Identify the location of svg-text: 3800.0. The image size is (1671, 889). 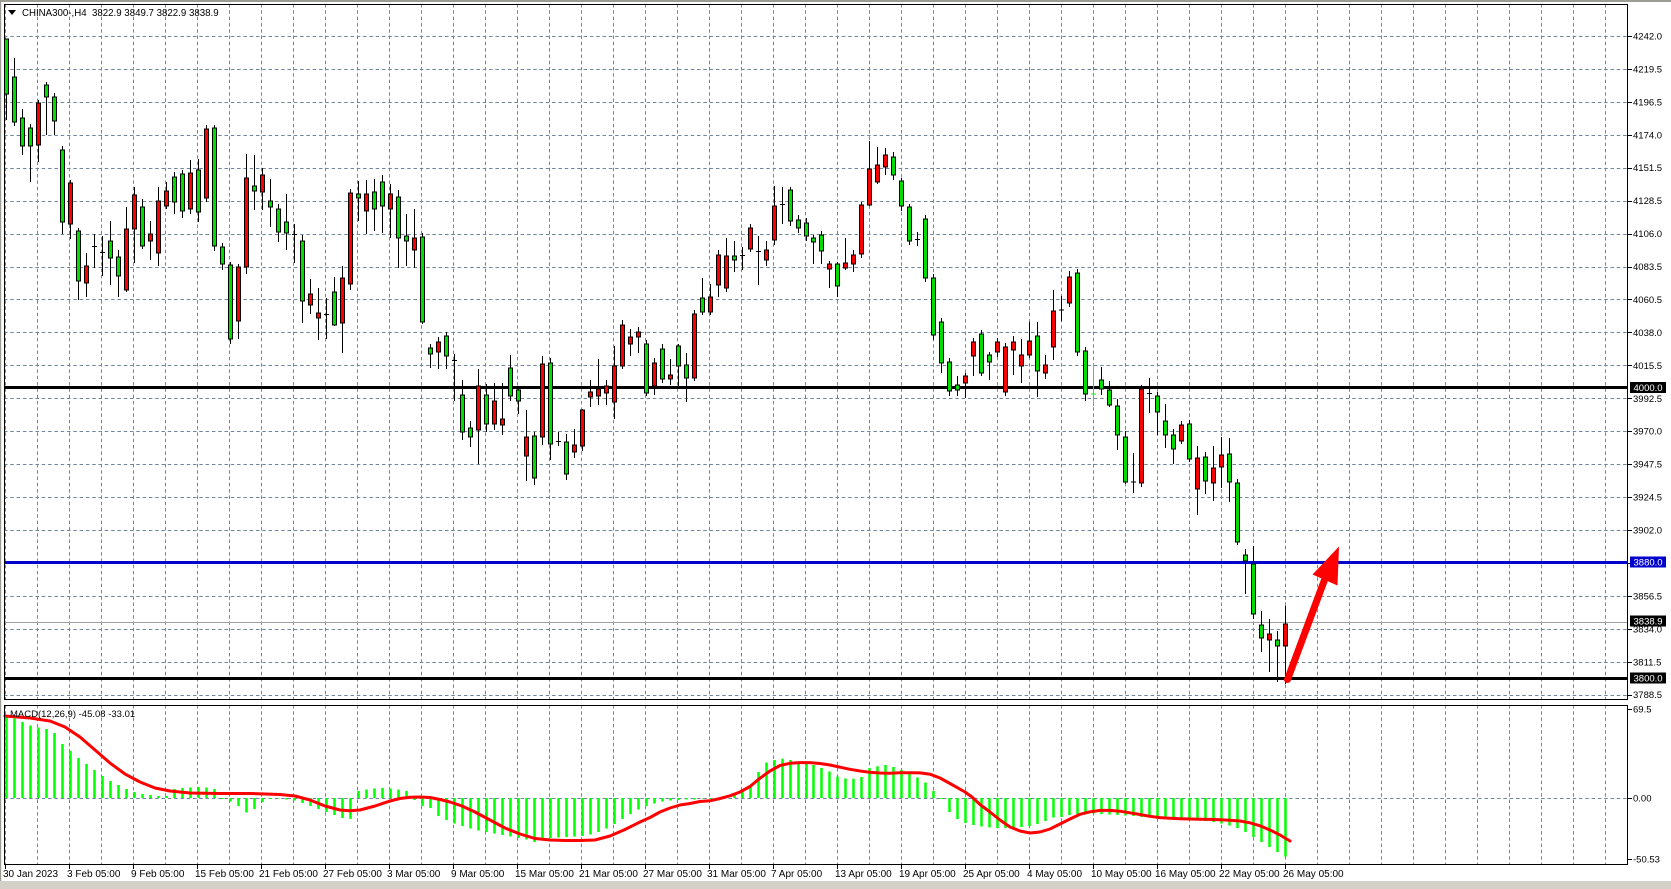
(1648, 679).